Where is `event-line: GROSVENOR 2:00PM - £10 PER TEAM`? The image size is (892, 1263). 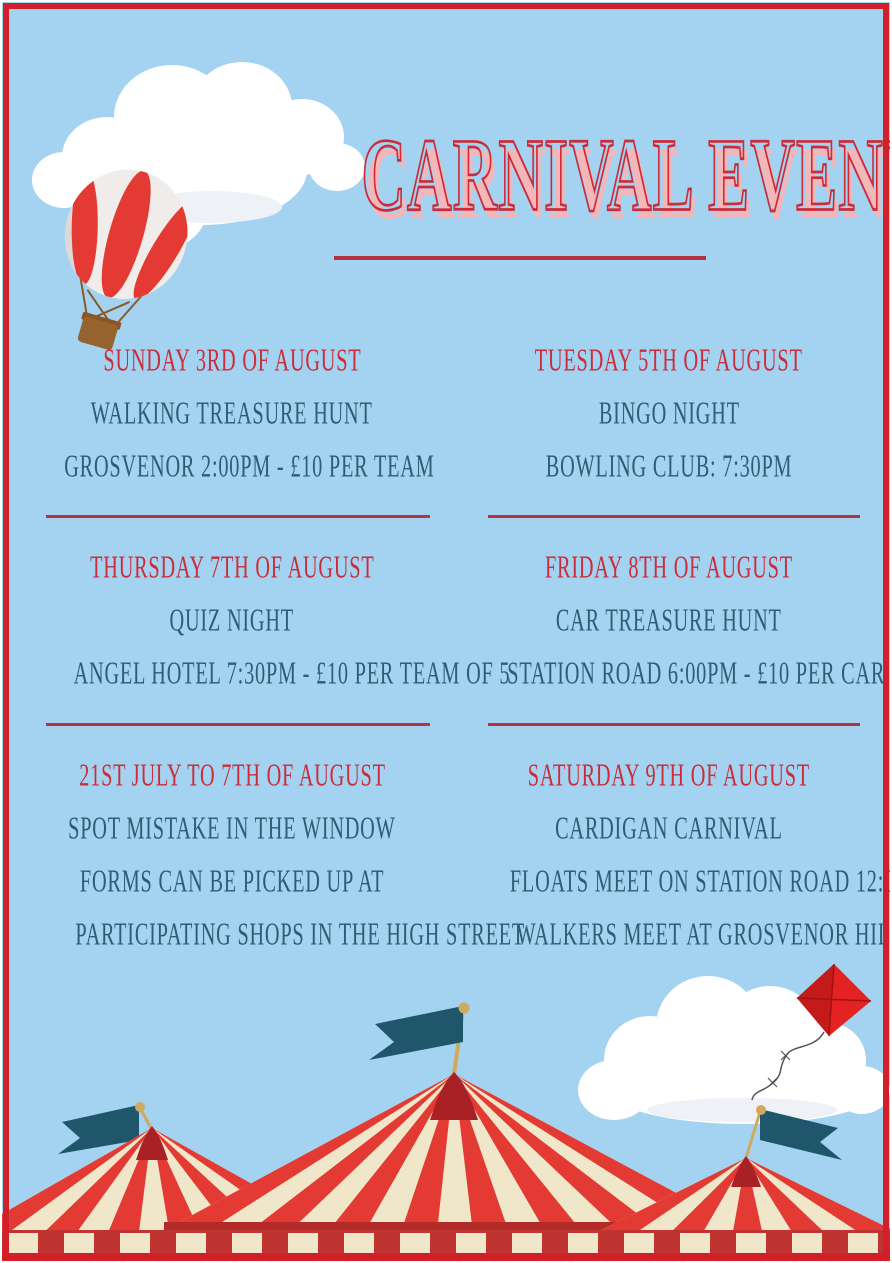
event-line: GROSVENOR 2:00PM - £10 PER TEAM is located at coordinates (232, 466).